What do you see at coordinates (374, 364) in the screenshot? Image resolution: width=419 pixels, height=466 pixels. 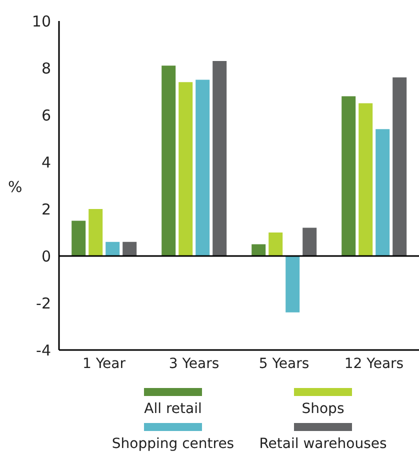 I see `x-tick-label: 12 Years` at bounding box center [374, 364].